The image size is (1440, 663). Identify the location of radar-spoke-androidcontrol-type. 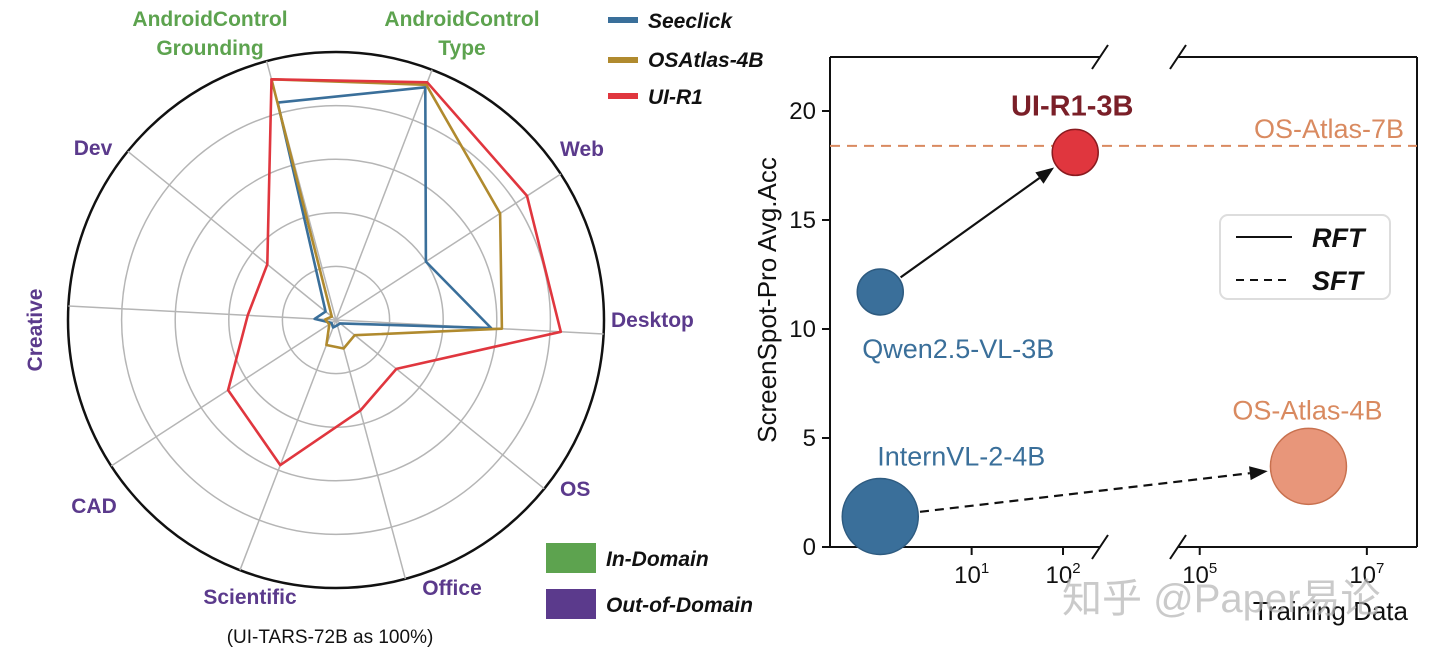
(384, 195).